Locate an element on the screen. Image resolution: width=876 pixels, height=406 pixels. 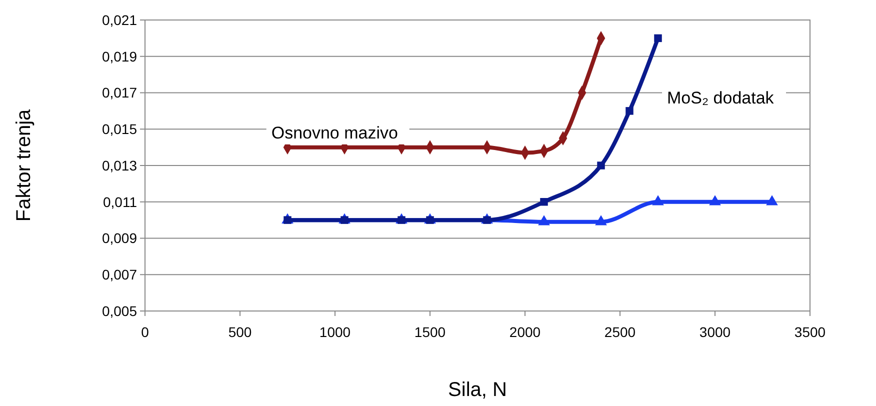
y-tick-label: 0,005 is located at coordinates (120, 310).